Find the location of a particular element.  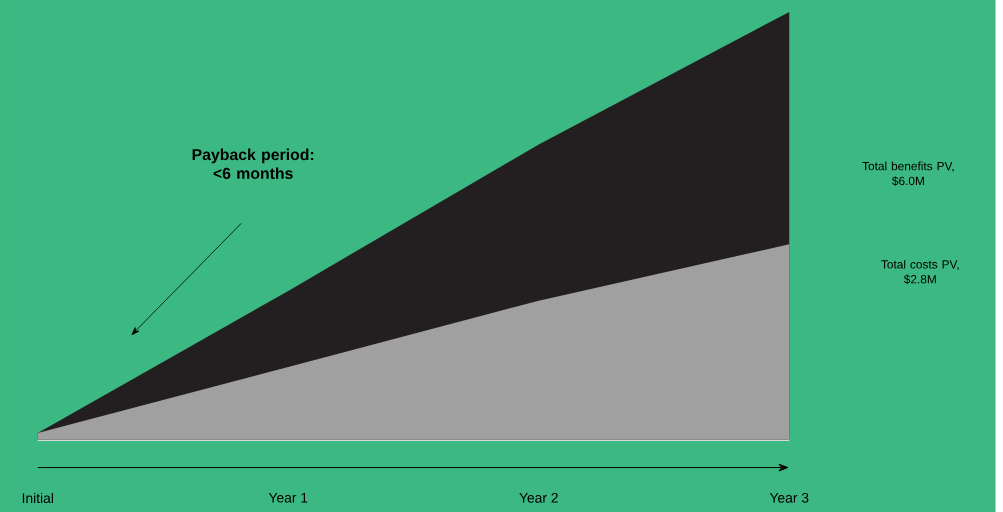

x-tick-label: Year 2 is located at coordinates (538, 497).